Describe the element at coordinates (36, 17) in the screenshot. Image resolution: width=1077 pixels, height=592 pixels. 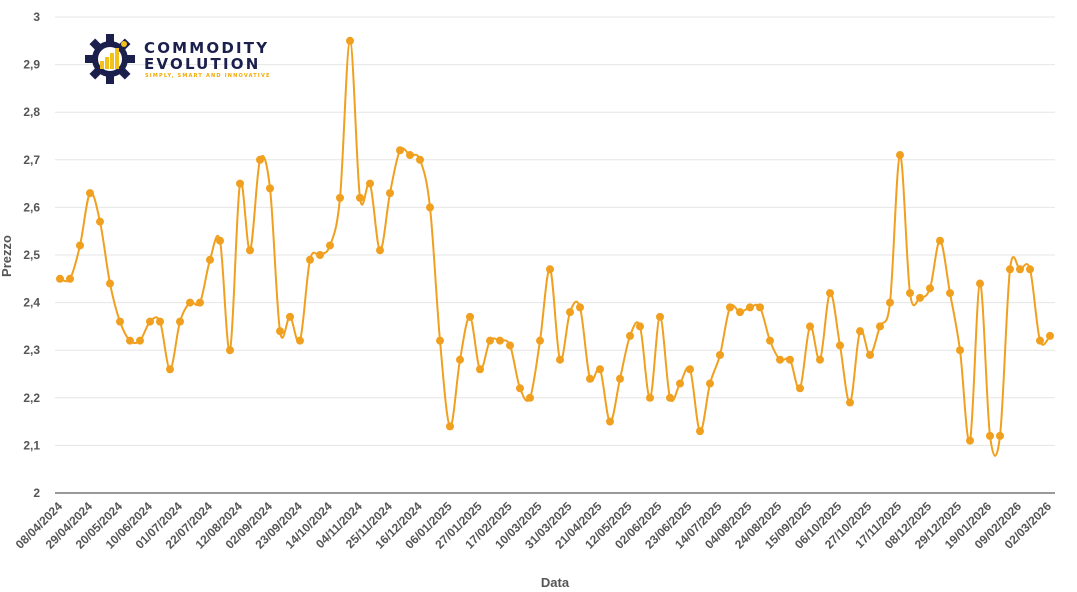
I see `y-tick-label: 3` at that location.